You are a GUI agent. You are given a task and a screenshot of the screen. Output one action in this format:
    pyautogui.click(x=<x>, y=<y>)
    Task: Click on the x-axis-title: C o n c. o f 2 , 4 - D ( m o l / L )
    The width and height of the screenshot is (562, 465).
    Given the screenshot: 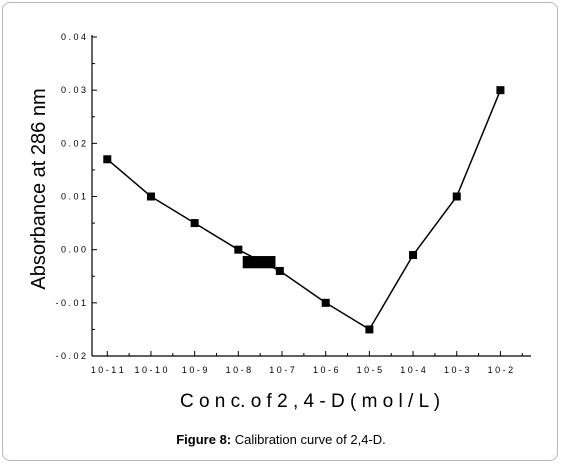 What is the action you would take?
    pyautogui.click(x=310, y=401)
    